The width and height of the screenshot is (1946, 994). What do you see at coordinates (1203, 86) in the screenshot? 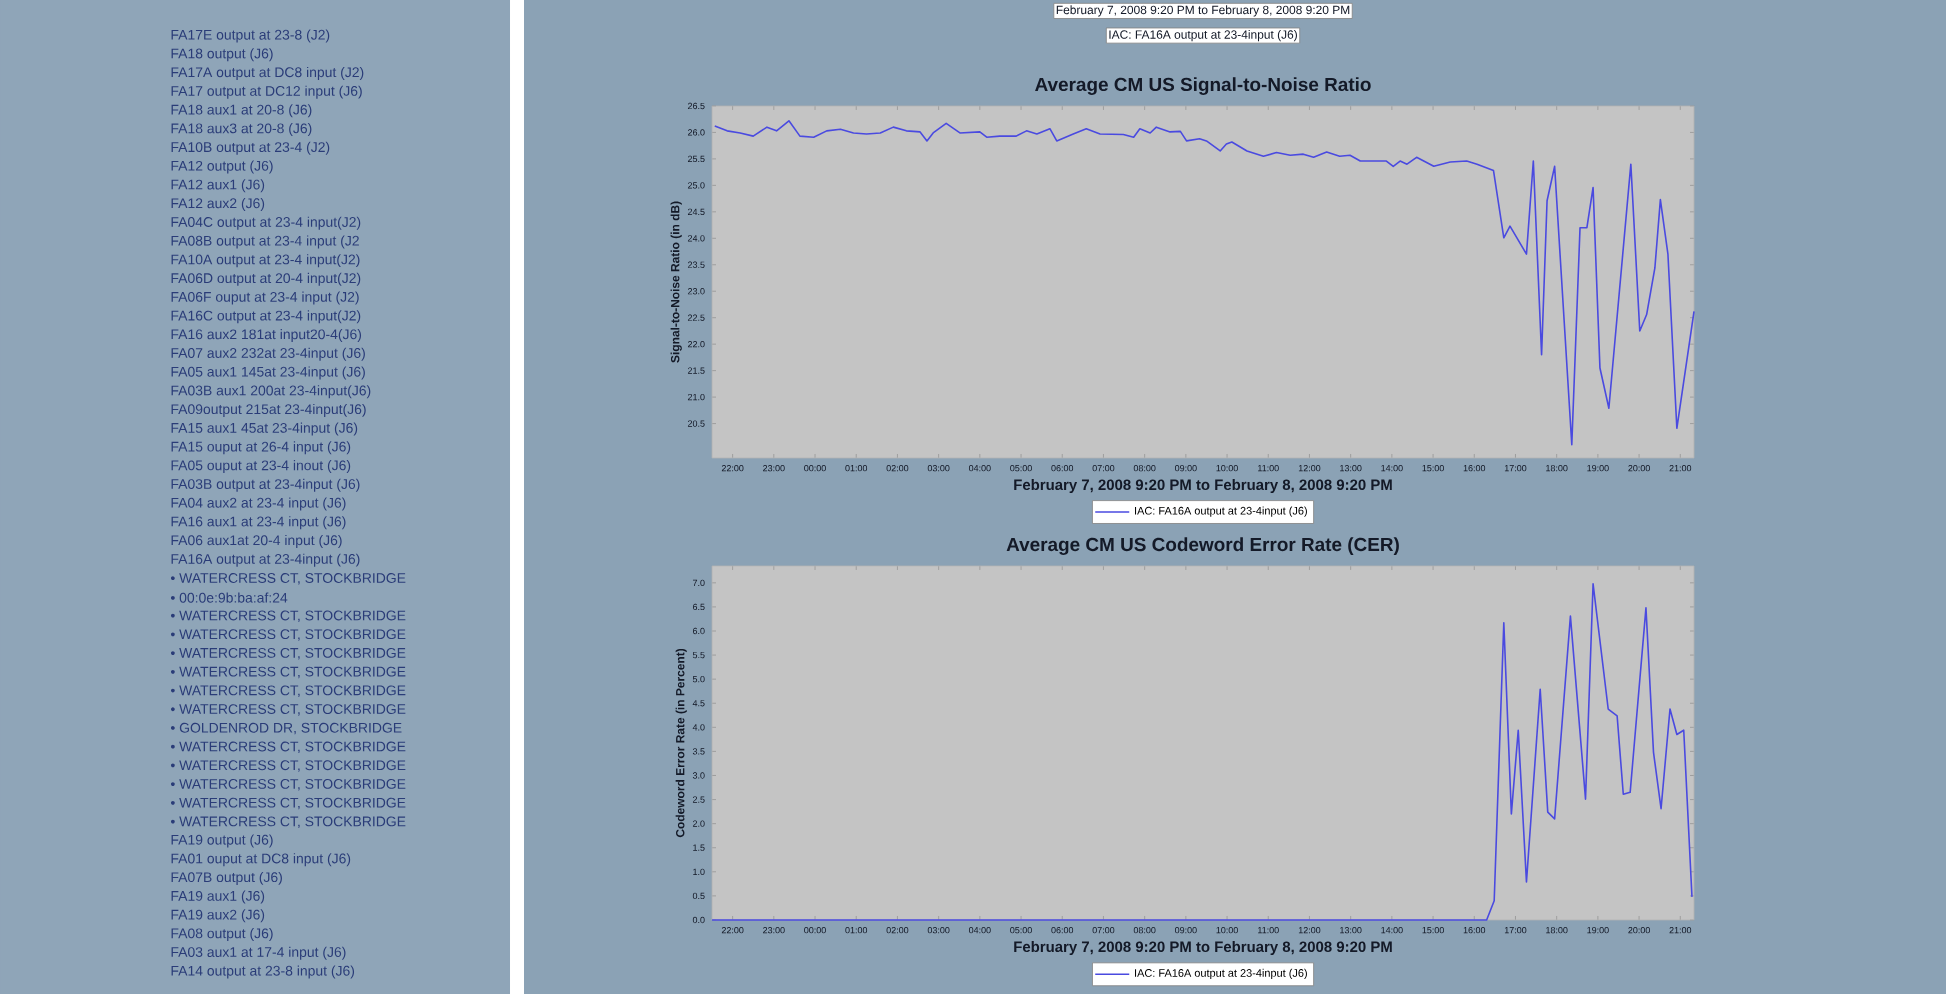
I see `chart-title: Average CM US Signal-to-Noise Ratio` at bounding box center [1203, 86].